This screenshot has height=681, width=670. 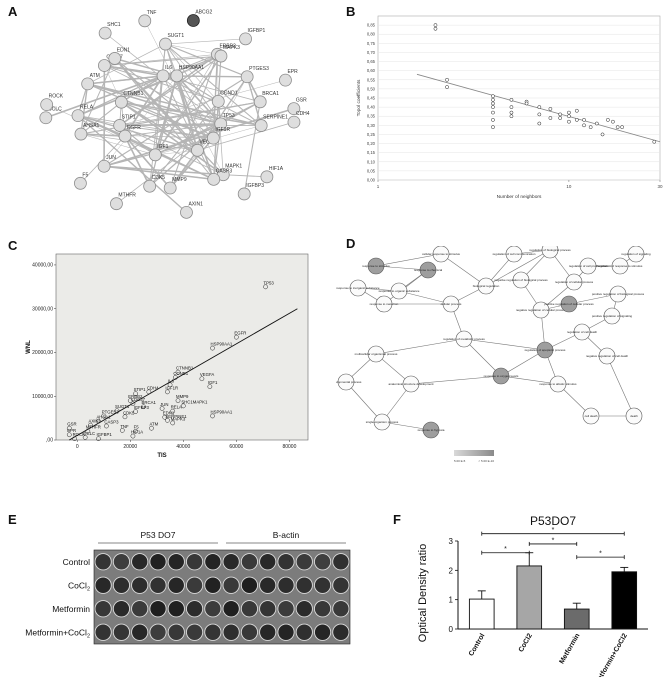 I want to click on chart-c-point-label: RELA, so click(x=176, y=407).